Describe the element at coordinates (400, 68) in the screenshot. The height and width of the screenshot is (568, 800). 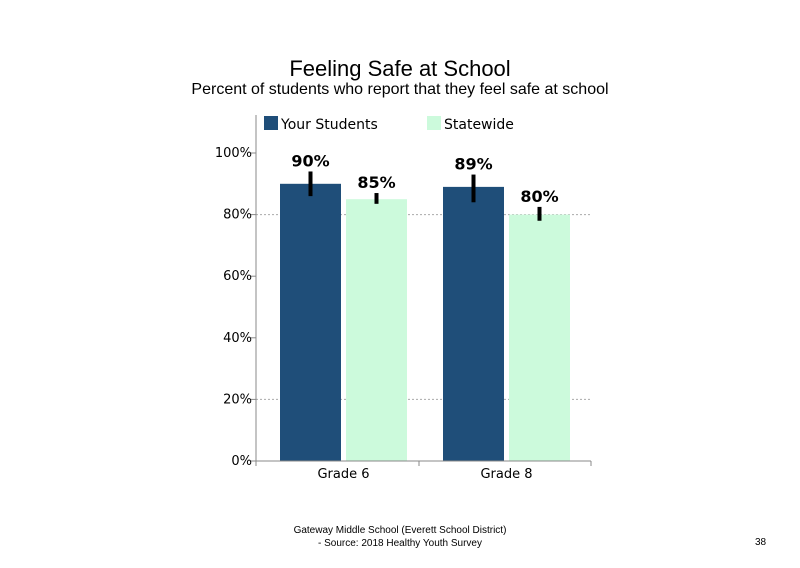
I see `chart-title: Feeling Safe at School` at that location.